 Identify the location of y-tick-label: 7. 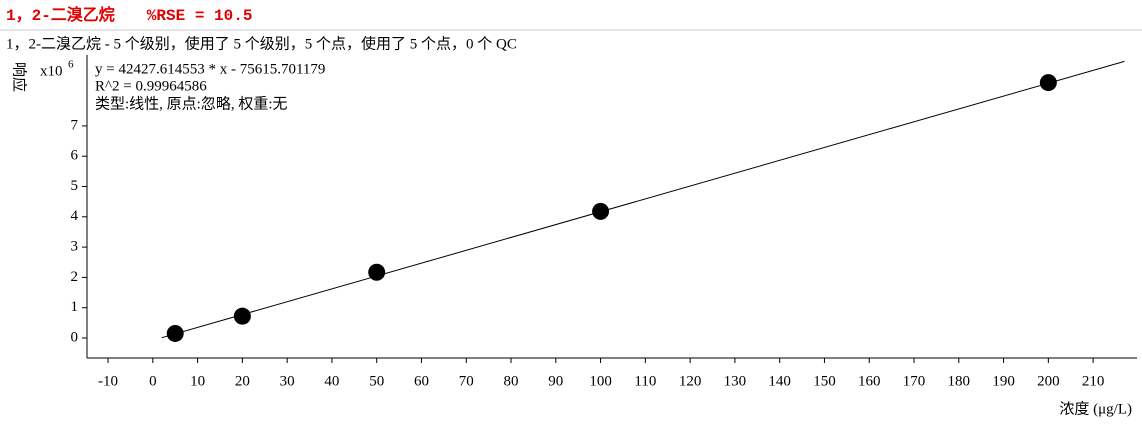
(75, 125).